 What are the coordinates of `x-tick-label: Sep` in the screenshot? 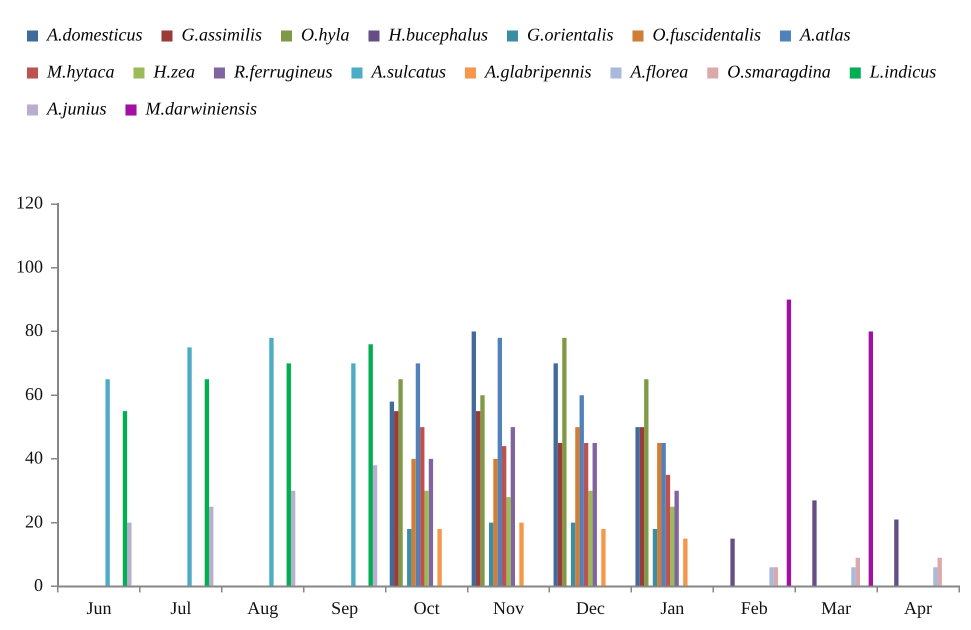 It's located at (344, 608).